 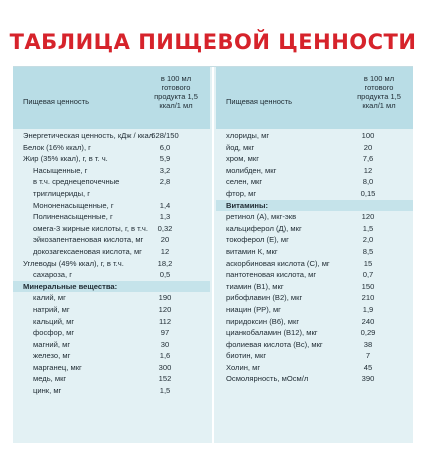 What do you see at coordinates (111, 298) in the screenshot?
I see `table-row: калий, мг 190` at bounding box center [111, 298].